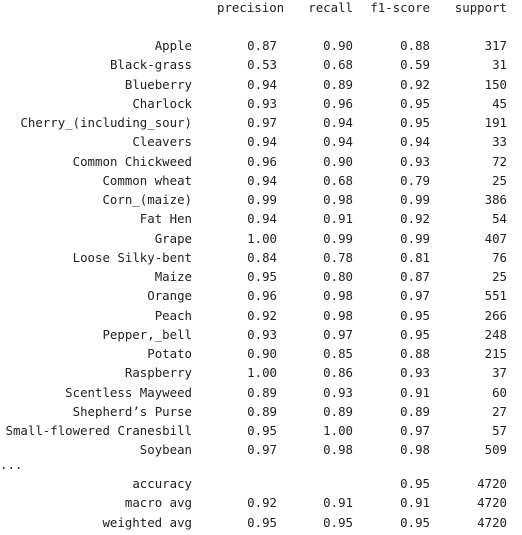 The height and width of the screenshot is (535, 522). I want to click on table-row: Loose Silky-bent 0.84 0.78 0.81 76, so click(261, 257).